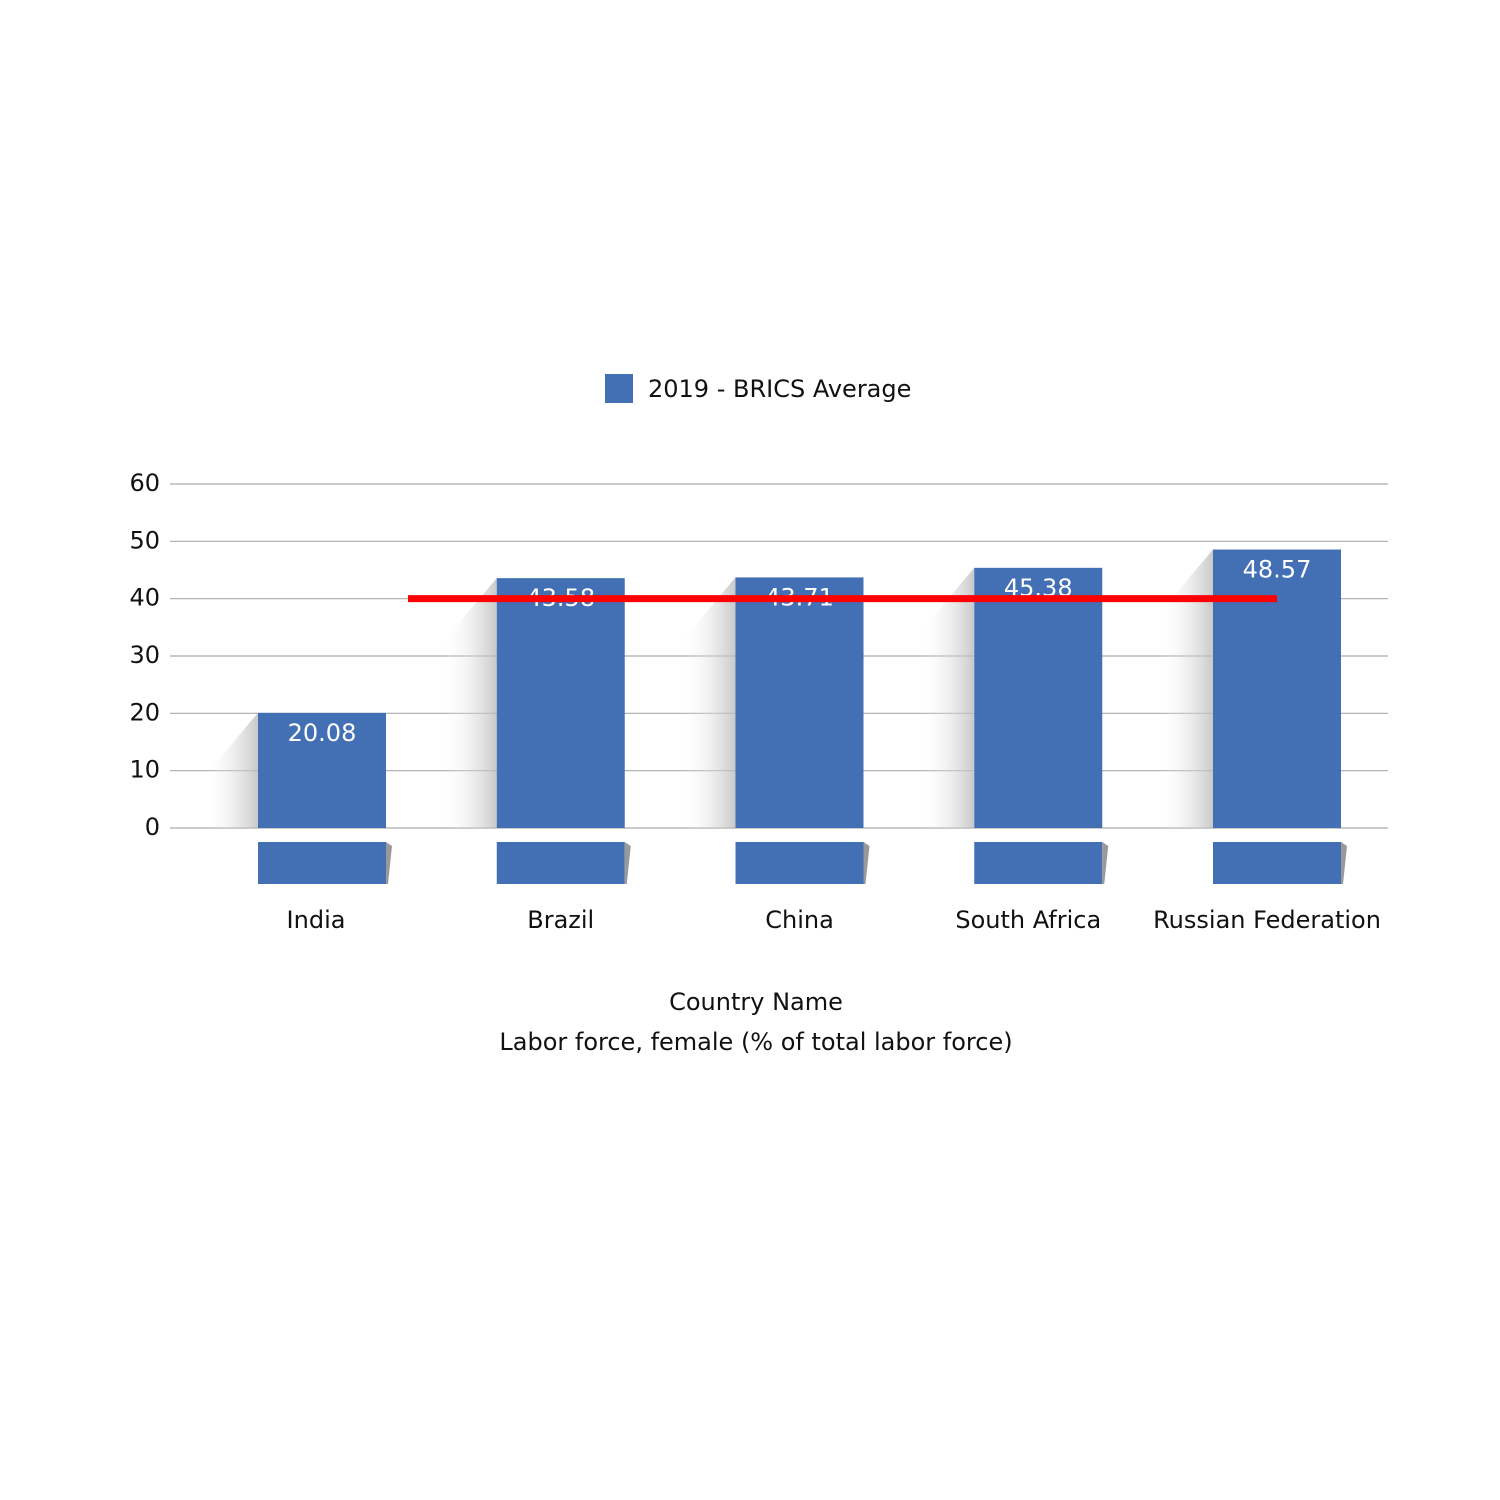  Describe the element at coordinates (152, 827) in the screenshot. I see `y-tick-label: 0` at that location.